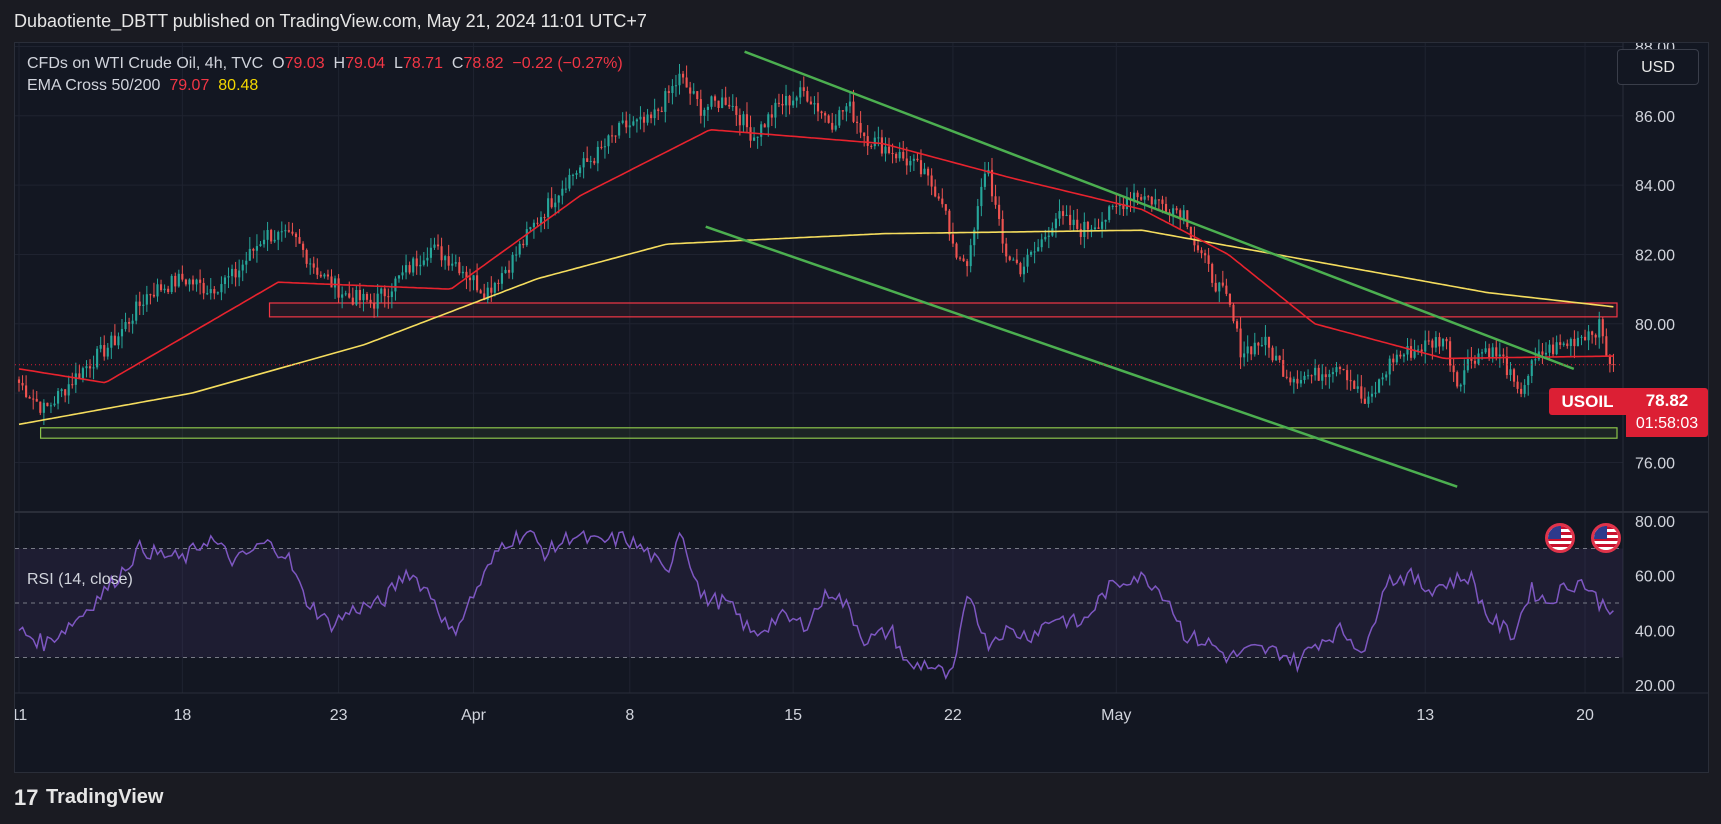 This screenshot has width=1721, height=824. What do you see at coordinates (422, 63) in the screenshot?
I see `low-value: 78.71` at bounding box center [422, 63].